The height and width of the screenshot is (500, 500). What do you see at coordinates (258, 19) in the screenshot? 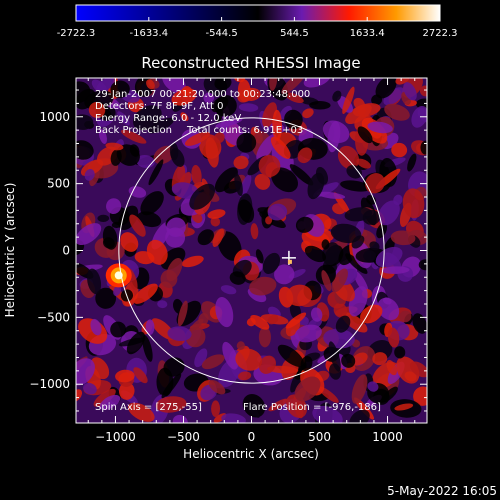
I see `colorbar-ticks` at bounding box center [258, 19].